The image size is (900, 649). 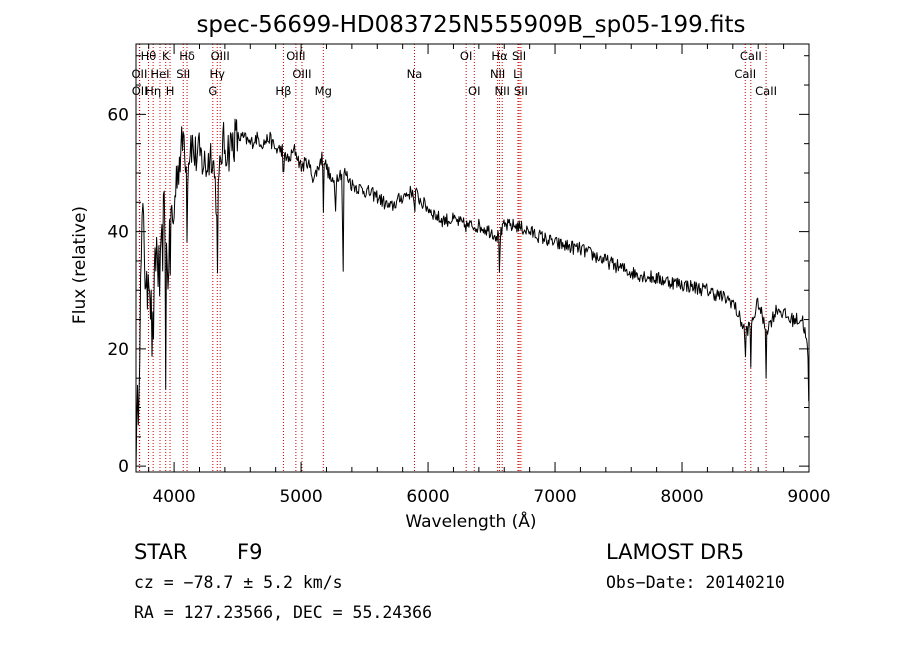 I want to click on redshift-cz: cz = −78.7 ± 5.2 km/s, so click(x=238, y=582).